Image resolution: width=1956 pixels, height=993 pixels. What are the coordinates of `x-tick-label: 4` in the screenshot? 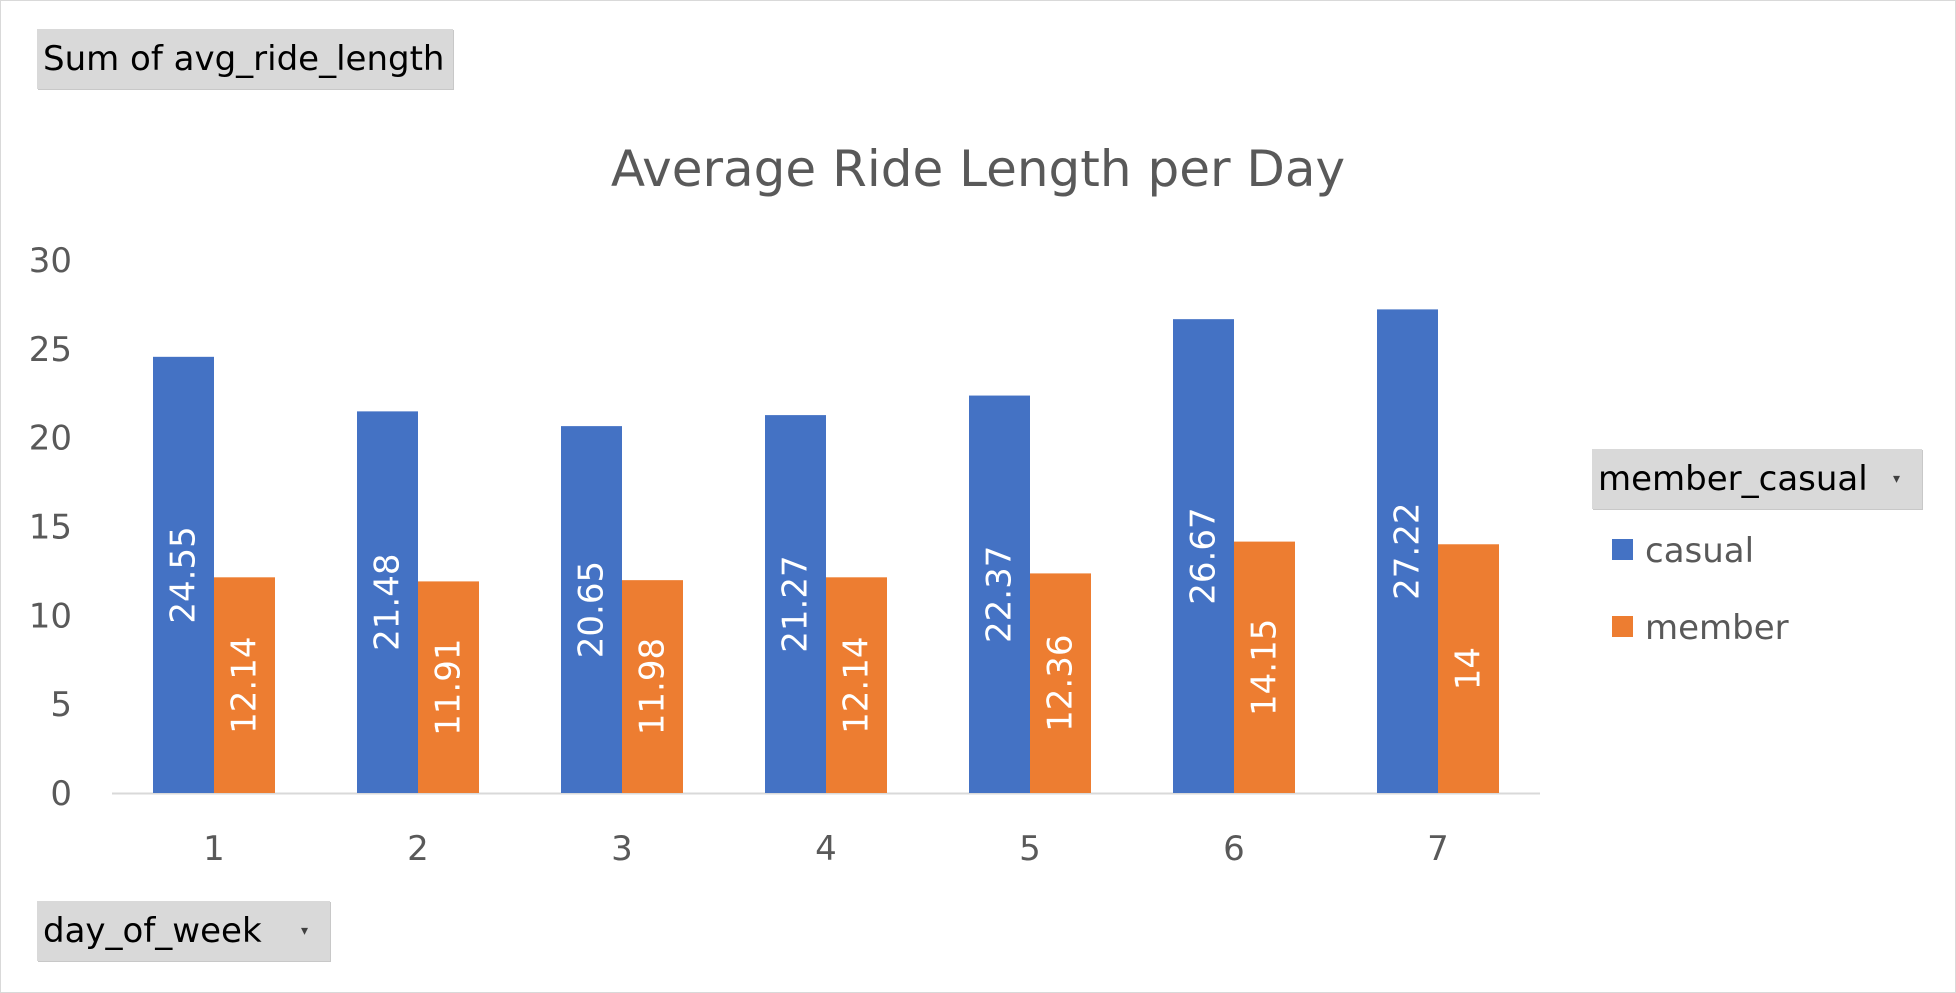 It's located at (826, 849).